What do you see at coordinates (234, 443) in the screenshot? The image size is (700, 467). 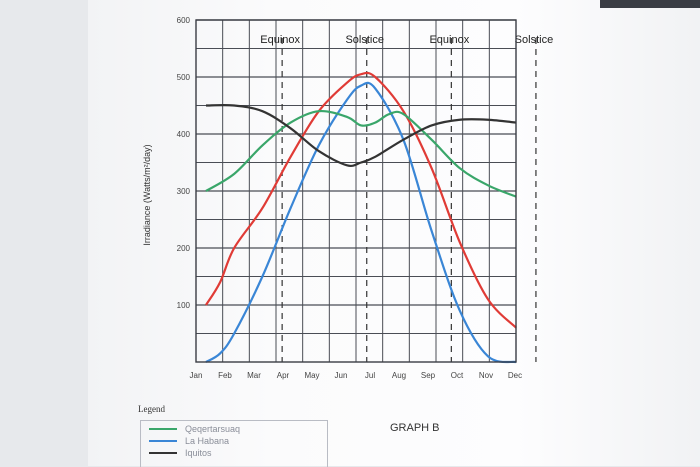 I see `legend-box: Qeqertarsuaq La Habana Iquitos` at bounding box center [234, 443].